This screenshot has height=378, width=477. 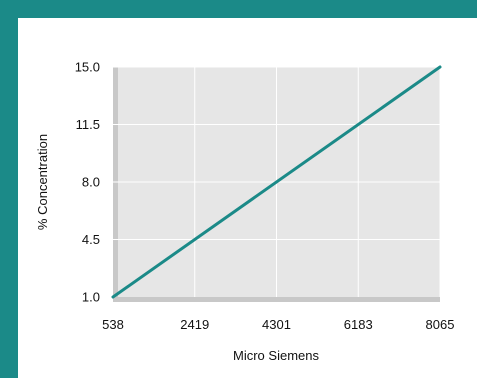 What do you see at coordinates (113, 324) in the screenshot?
I see `x-tick-label: 538` at bounding box center [113, 324].